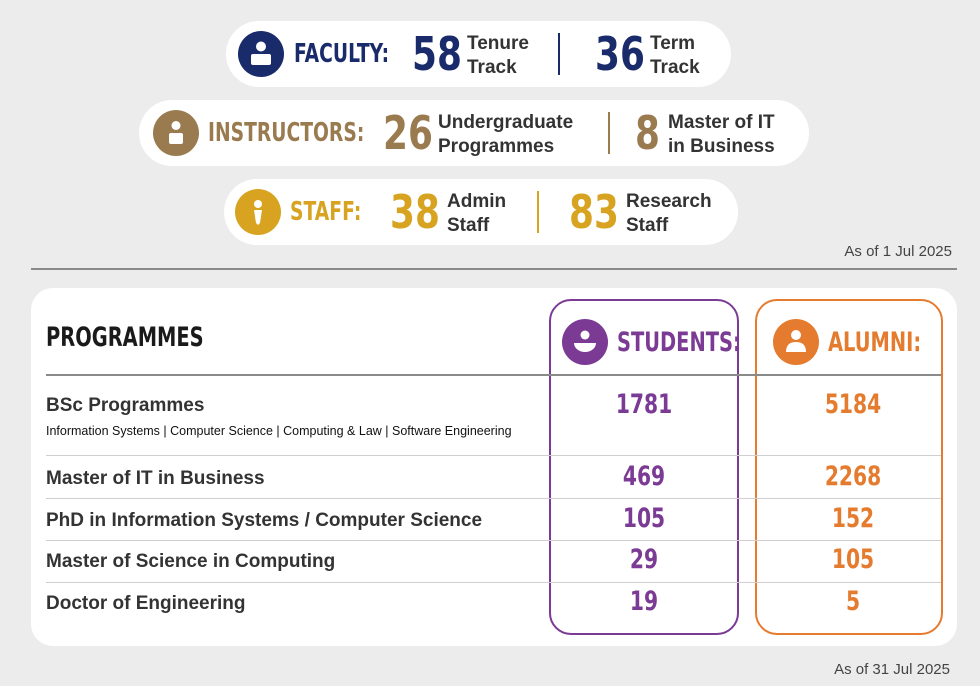 The width and height of the screenshot is (980, 686). Describe the element at coordinates (477, 213) in the screenshot. I see `staff-admin-text: Admin Staff` at that location.